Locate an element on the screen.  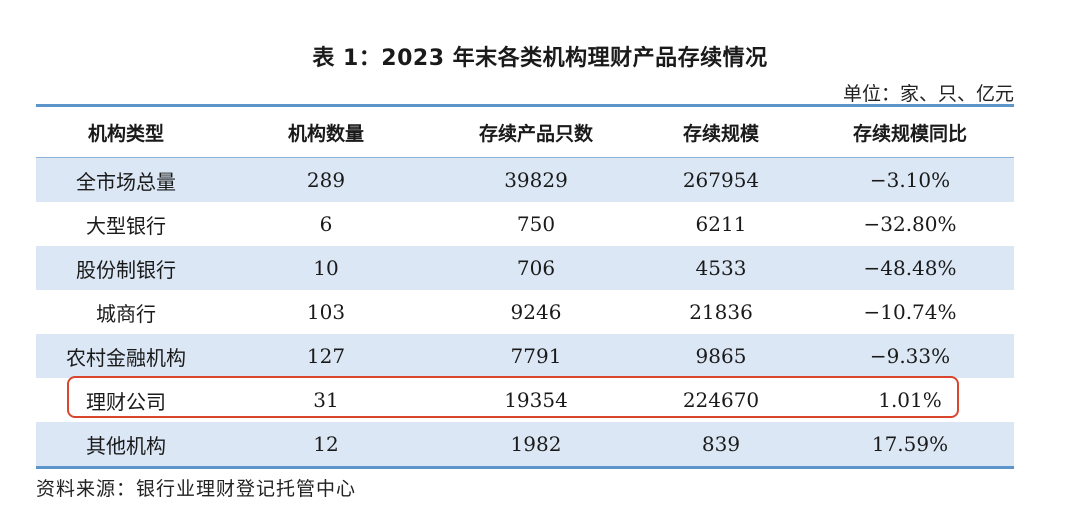
table-header-row: 机构类型 机构数量 存续产品只数 存续规模 存续规模同比 is located at coordinates (525, 132).